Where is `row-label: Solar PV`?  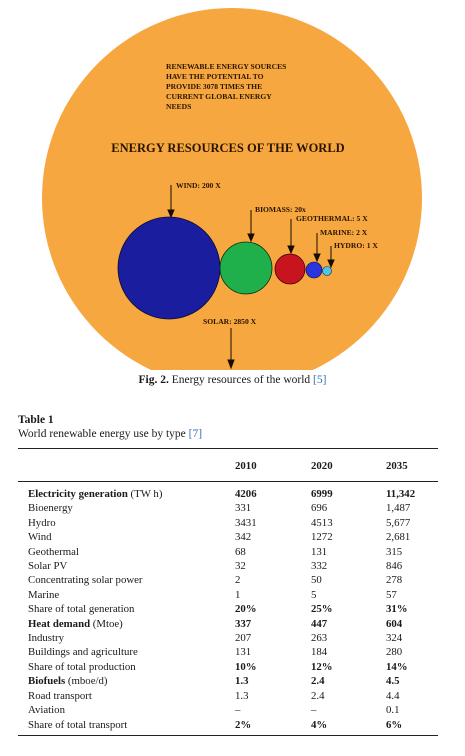
row-label: Solar PV is located at coordinates (126, 566).